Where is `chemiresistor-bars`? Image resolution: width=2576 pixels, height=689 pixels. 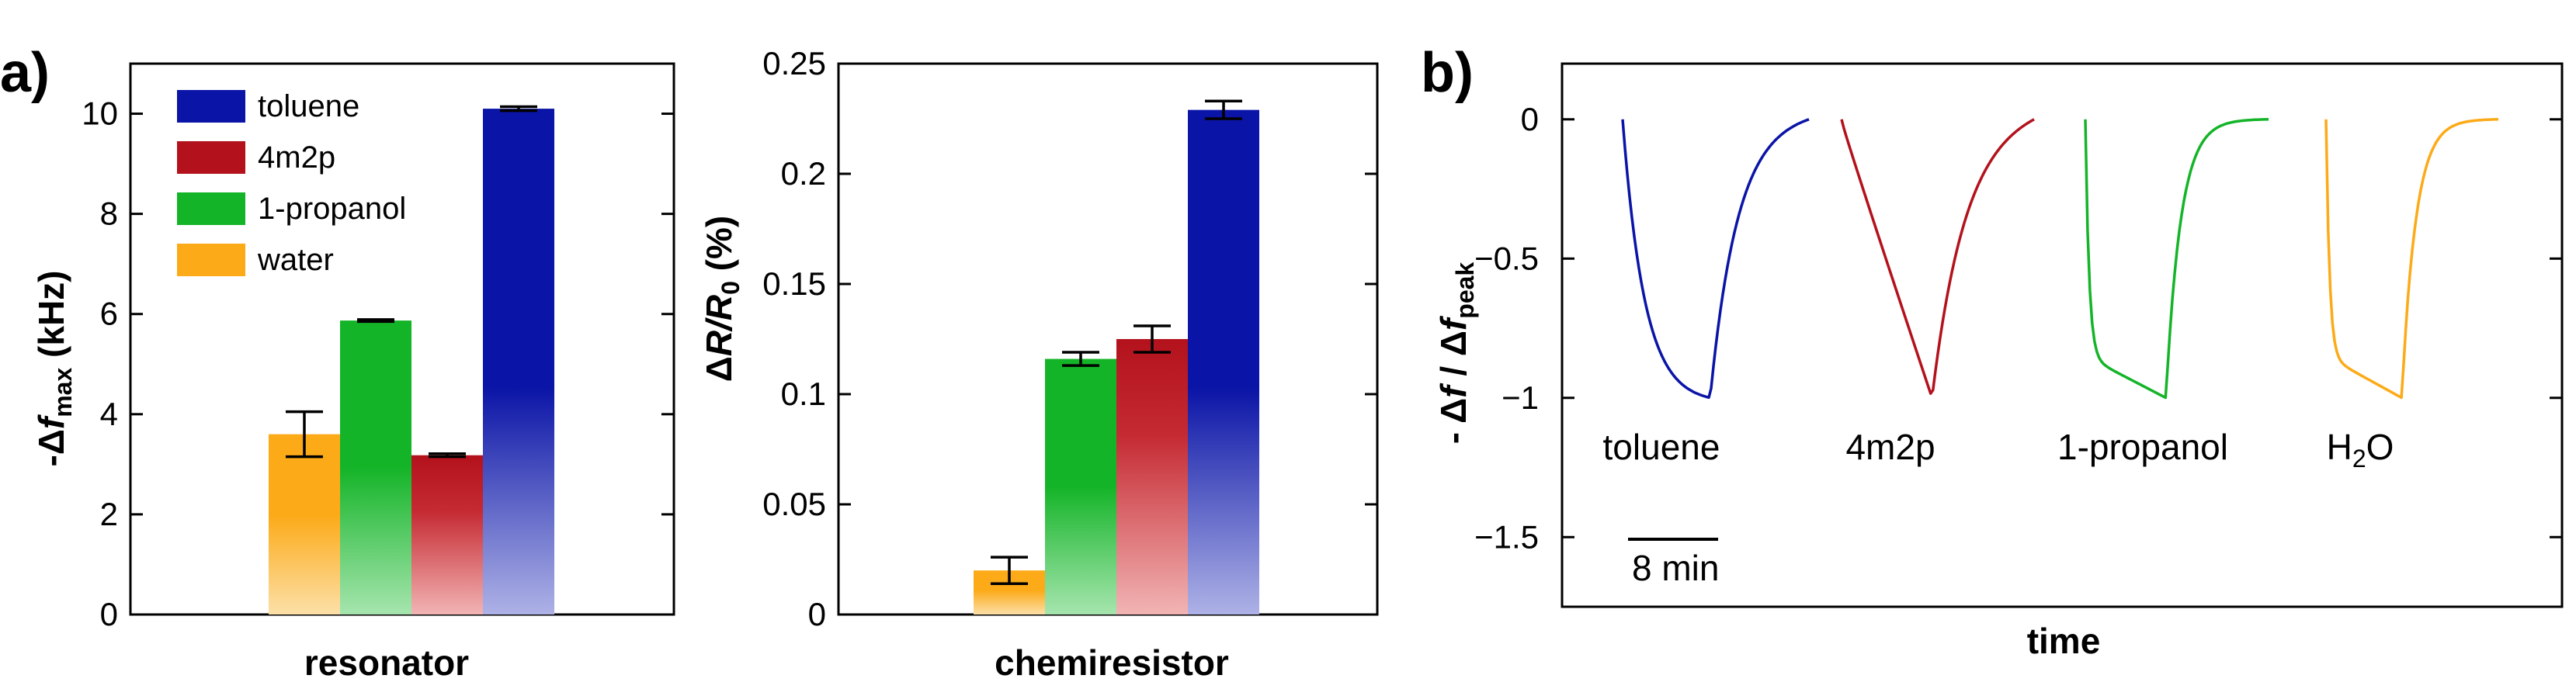 chemiresistor-bars is located at coordinates (1116, 357).